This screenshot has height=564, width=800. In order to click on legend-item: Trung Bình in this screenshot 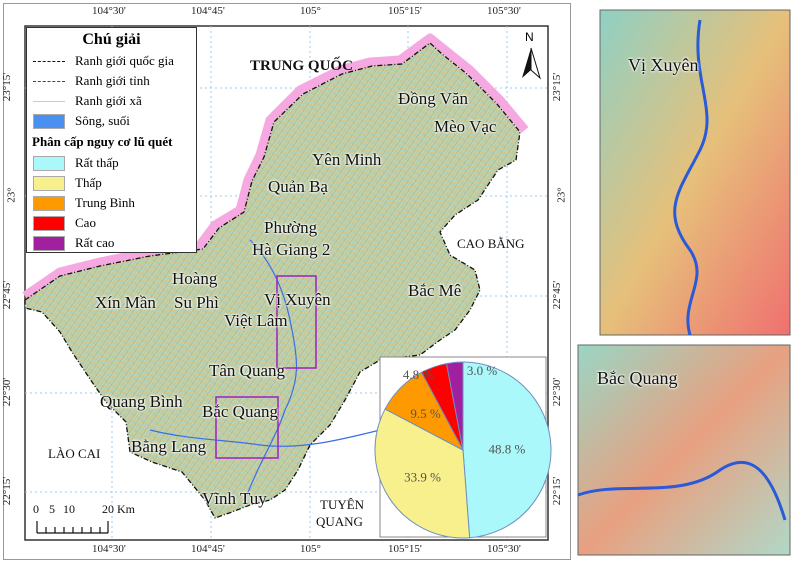, I will do `click(84, 203)`.